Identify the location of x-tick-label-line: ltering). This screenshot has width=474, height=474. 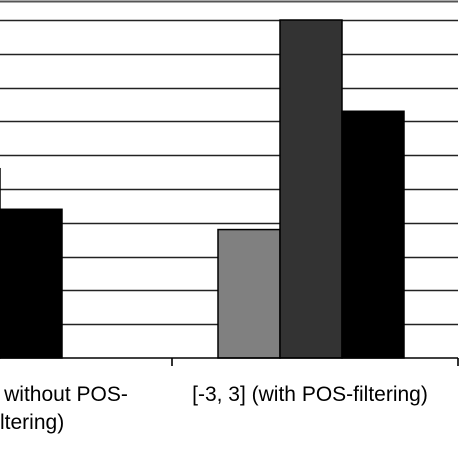
(32, 422).